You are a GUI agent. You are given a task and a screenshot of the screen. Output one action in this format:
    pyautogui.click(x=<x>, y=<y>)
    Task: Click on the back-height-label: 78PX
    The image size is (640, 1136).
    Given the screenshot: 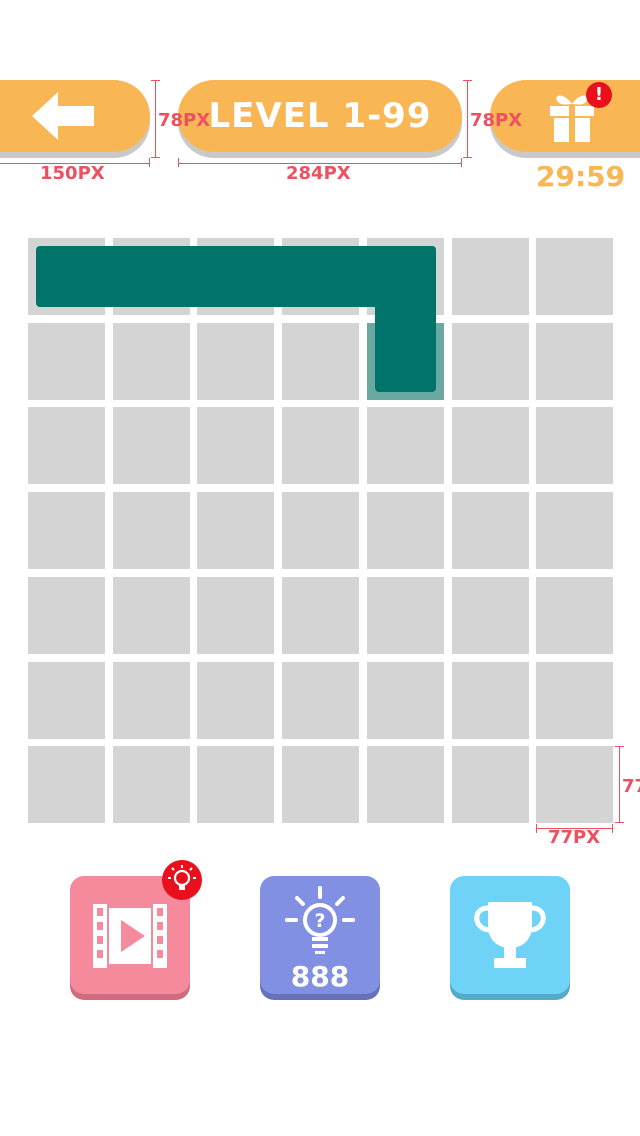 What is the action you would take?
    pyautogui.click(x=184, y=120)
    